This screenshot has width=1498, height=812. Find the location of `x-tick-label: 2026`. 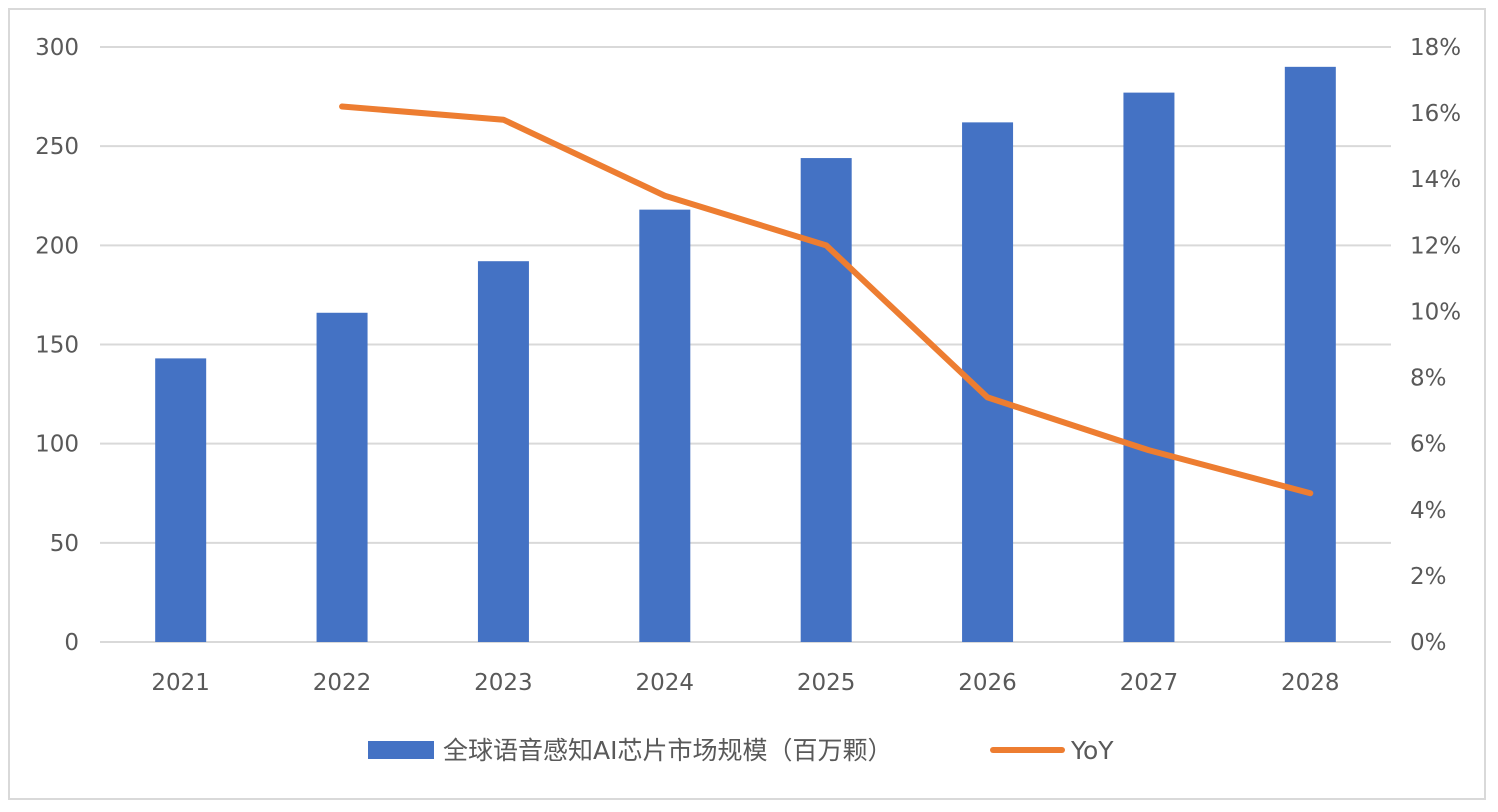

x-tick-label: 2026 is located at coordinates (987, 683).